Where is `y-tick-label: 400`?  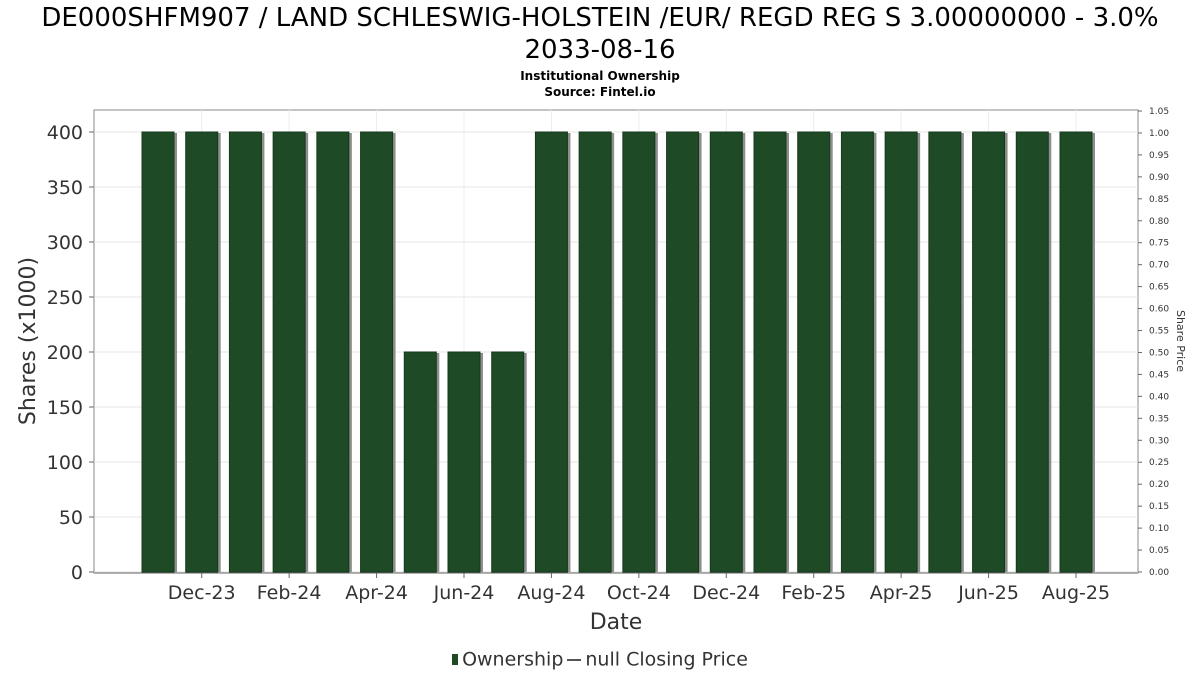
y-tick-label: 400 is located at coordinates (65, 133).